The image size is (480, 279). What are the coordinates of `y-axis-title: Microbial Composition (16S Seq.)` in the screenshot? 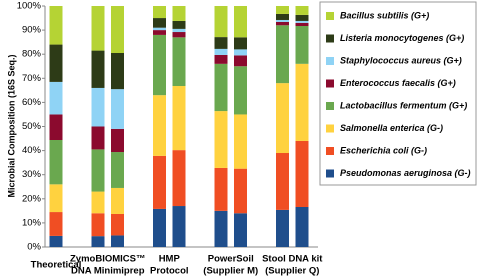 It's located at (11, 125).